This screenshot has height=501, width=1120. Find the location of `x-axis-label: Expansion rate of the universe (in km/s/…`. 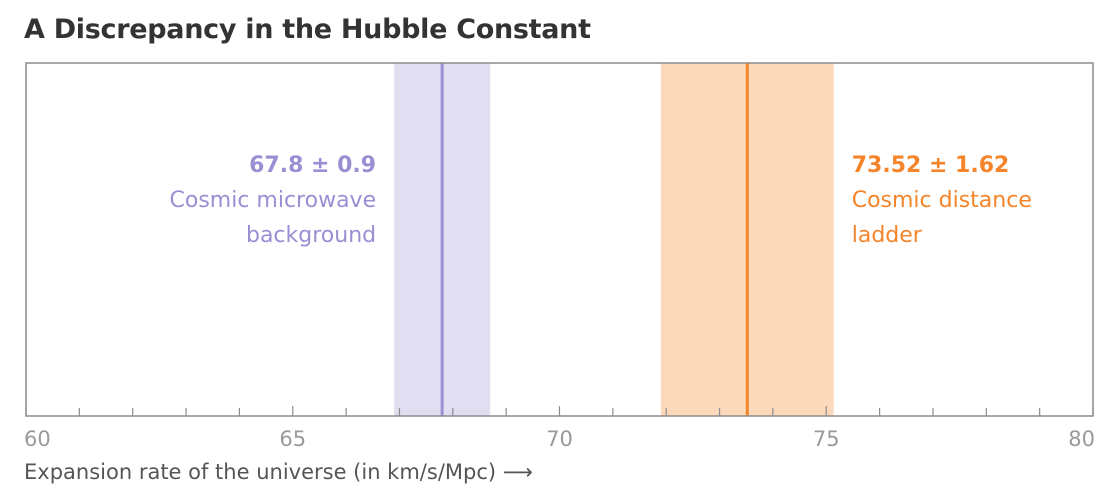

x-axis-label: Expansion rate of the universe (in km/s/… is located at coordinates (278, 472).